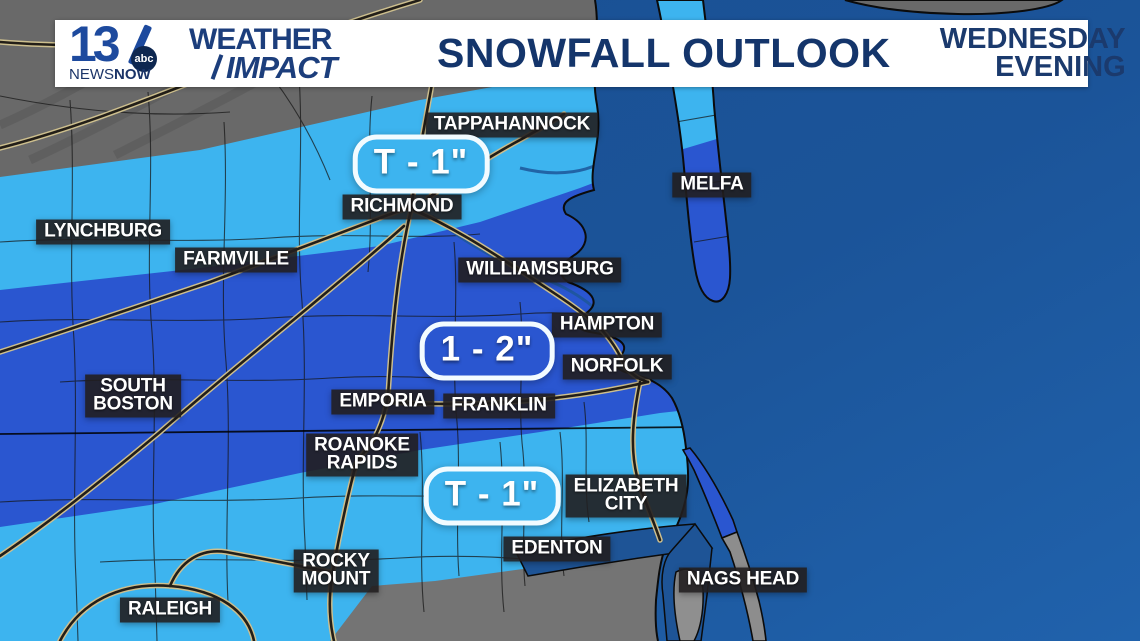 This screenshot has width=1140, height=641. Describe the element at coordinates (170, 610) in the screenshot. I see `city-label-raleigh: RALEIGH` at that location.